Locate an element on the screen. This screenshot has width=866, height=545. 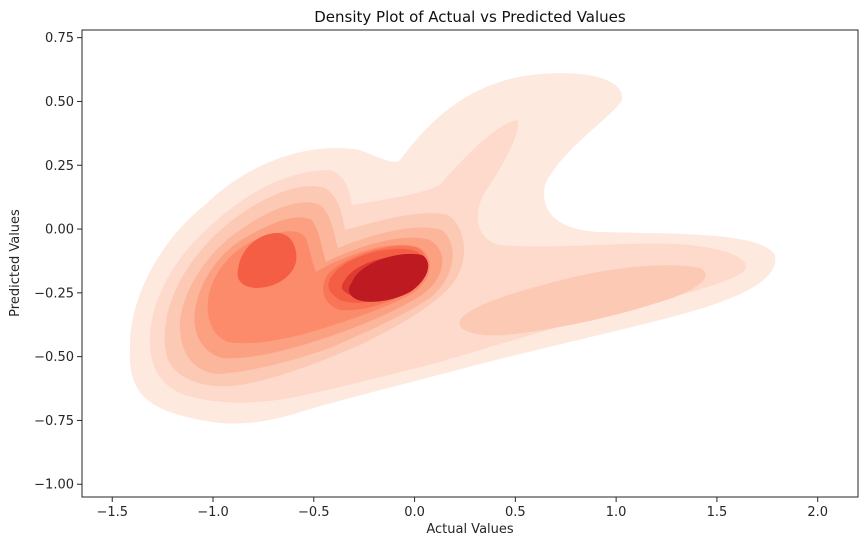
y-tick-label: −1.00 is located at coordinates (54, 485).